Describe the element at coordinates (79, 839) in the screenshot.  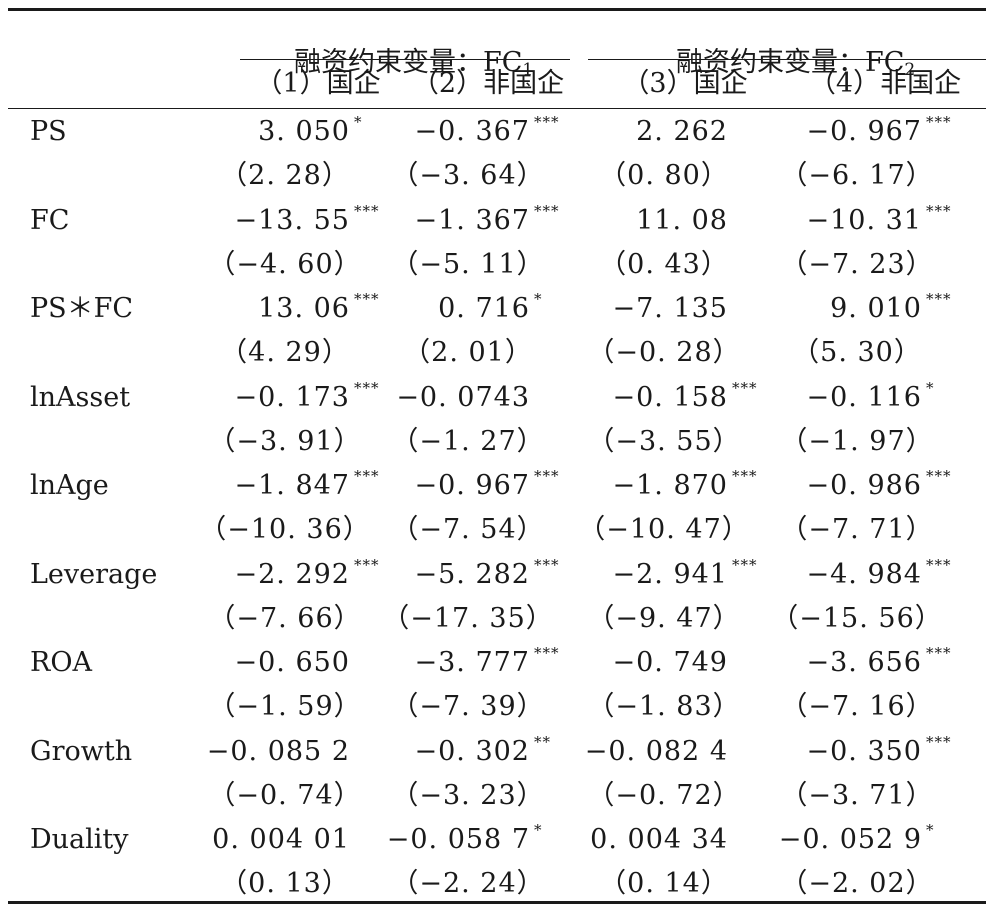
I see `row-label: Duality` at that location.